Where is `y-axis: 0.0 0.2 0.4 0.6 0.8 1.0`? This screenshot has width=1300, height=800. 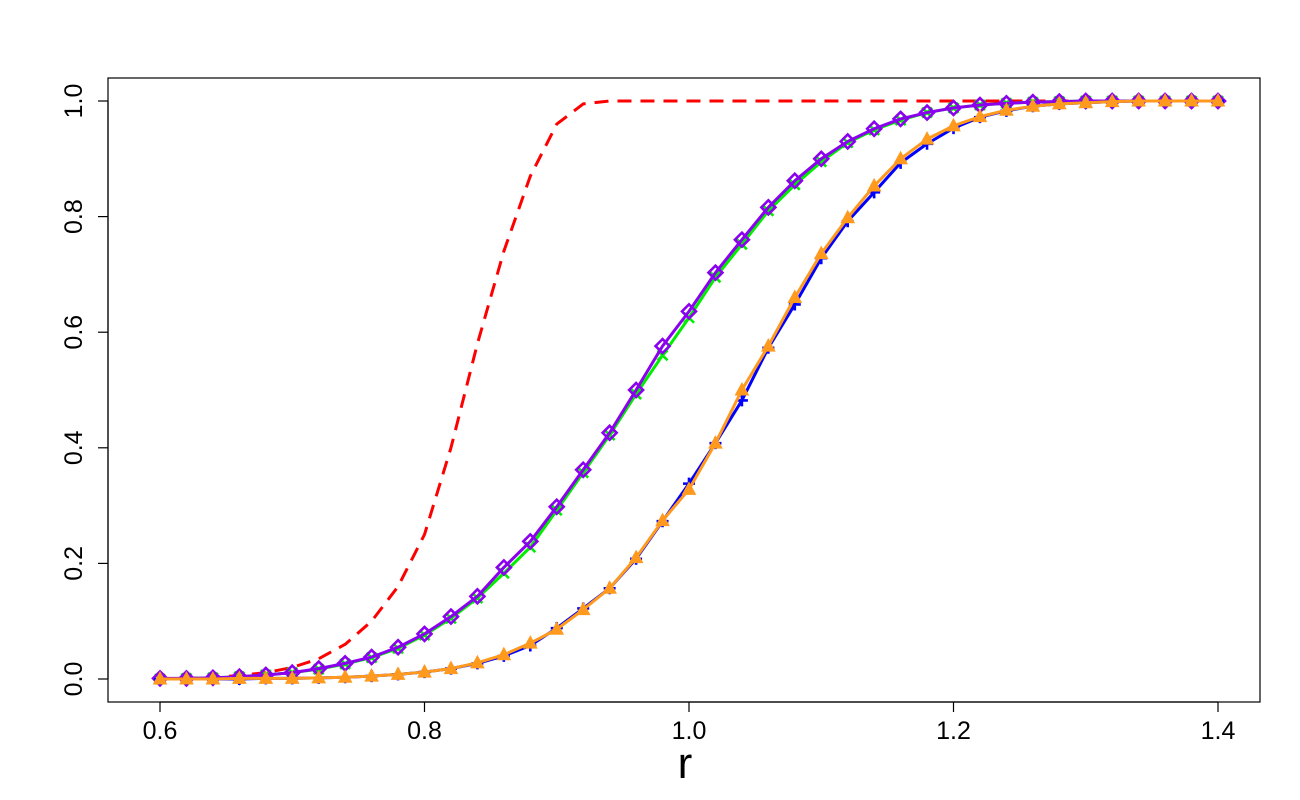
y-axis: 0.0 0.2 0.4 0.6 0.8 1.0 is located at coordinates (84, 390).